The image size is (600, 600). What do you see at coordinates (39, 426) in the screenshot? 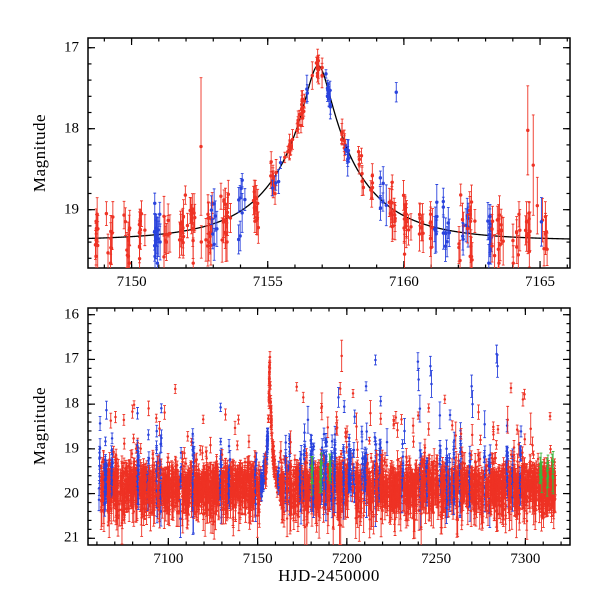
I see `y-axis-label-bottom: Magnitude` at bounding box center [39, 426].